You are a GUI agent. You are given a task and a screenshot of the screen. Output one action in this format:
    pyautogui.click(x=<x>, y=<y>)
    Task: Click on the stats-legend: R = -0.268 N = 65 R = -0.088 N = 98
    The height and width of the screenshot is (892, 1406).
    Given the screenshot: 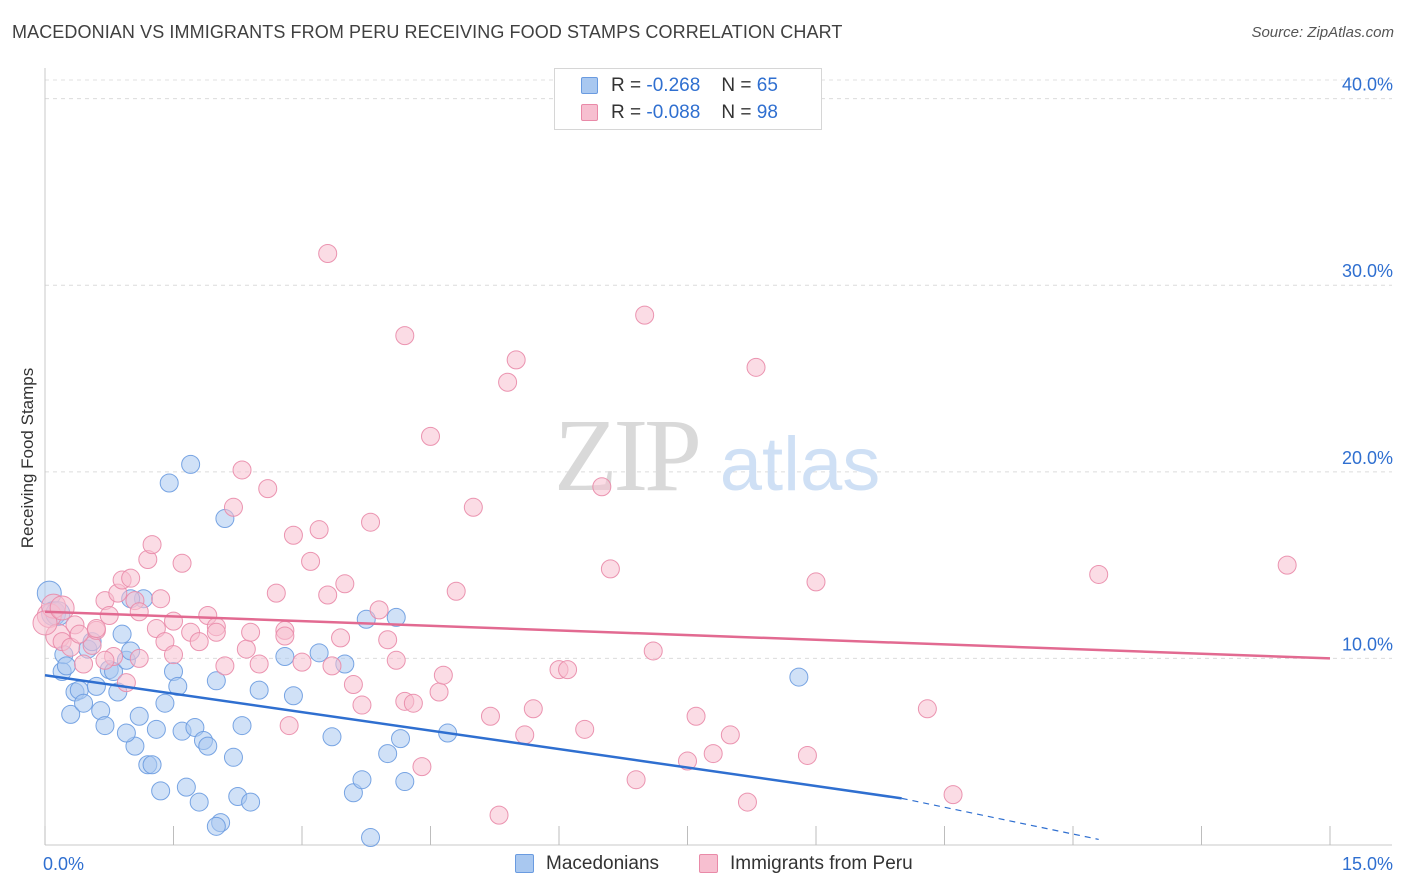 What is the action you would take?
    pyautogui.click(x=688, y=99)
    